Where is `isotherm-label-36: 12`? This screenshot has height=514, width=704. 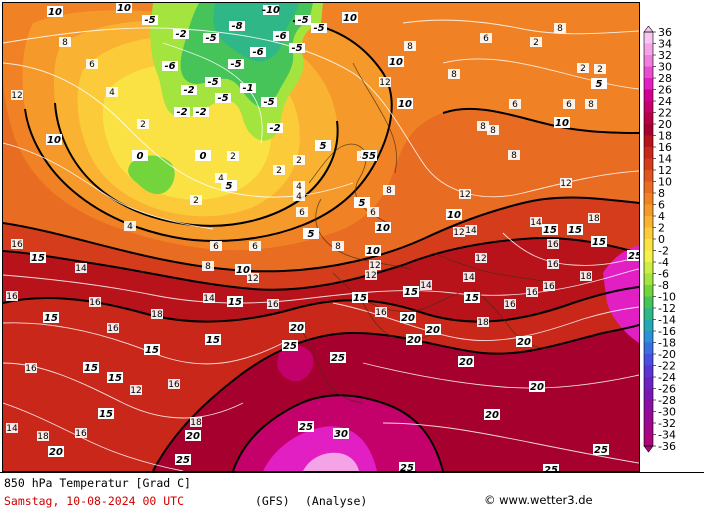
isotherm-label-36: 12 is located at coordinates (135, 391).